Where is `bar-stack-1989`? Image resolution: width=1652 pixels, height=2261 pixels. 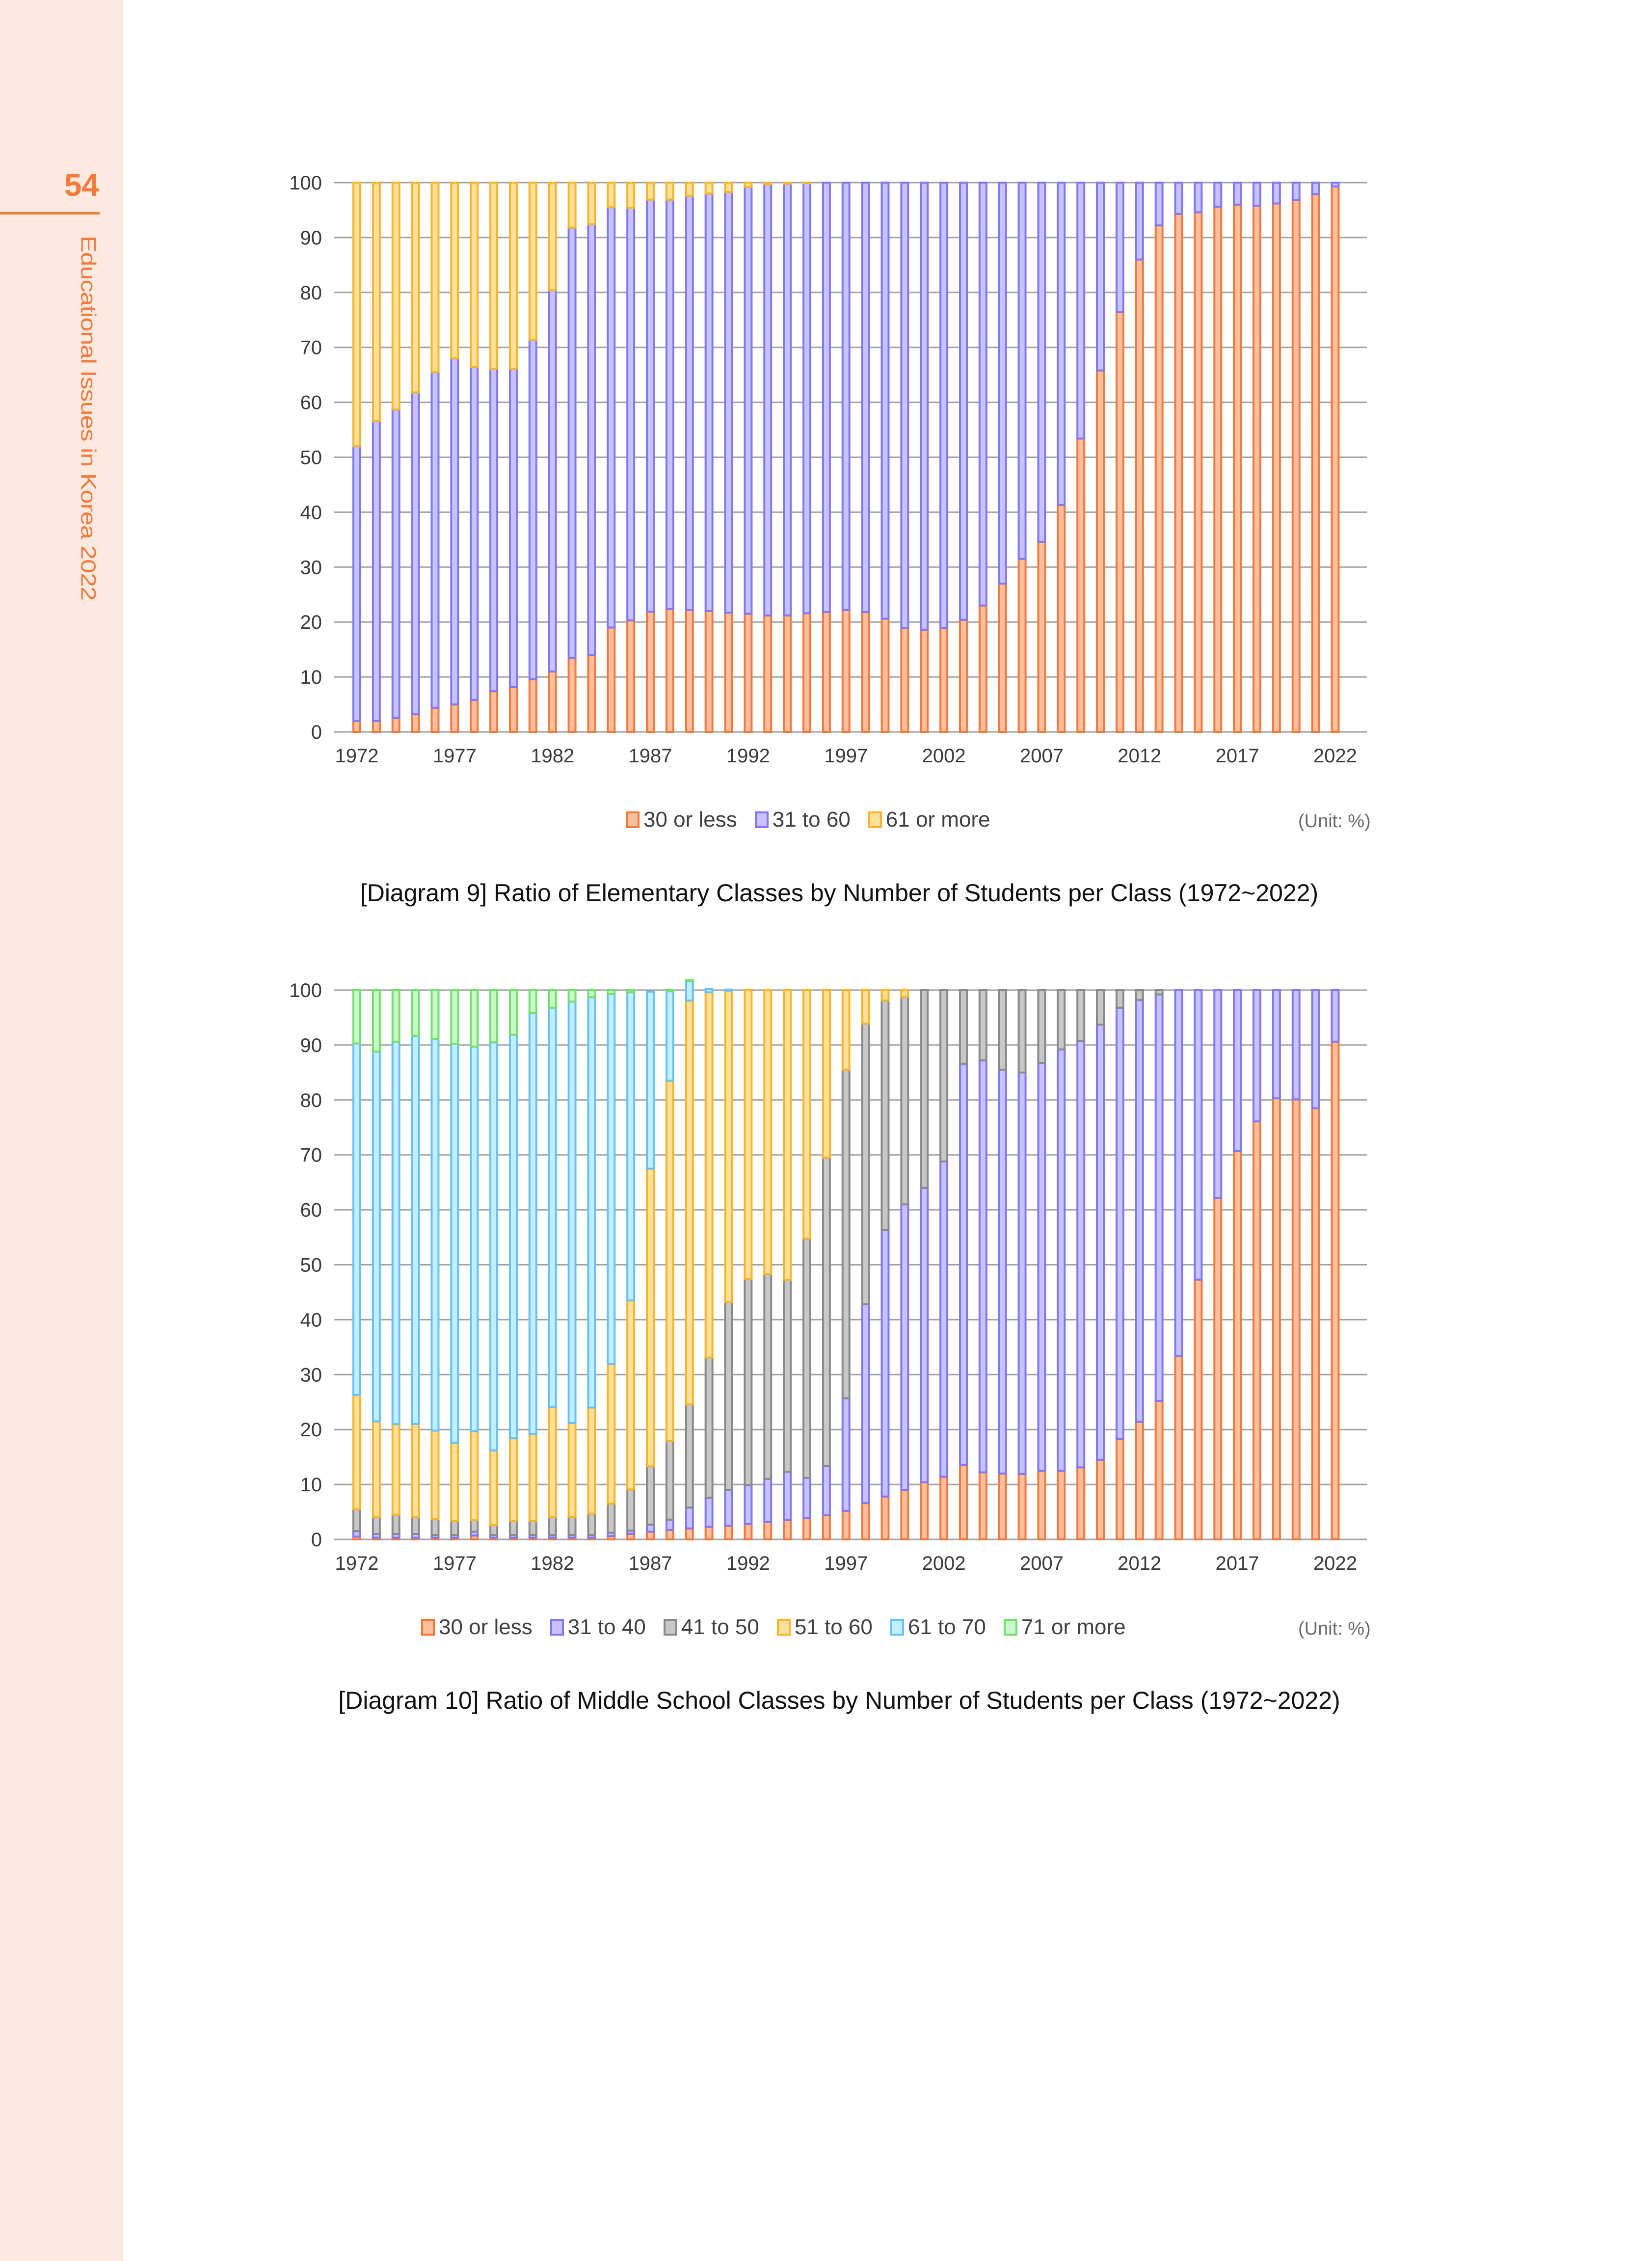 bar-stack-1989 is located at coordinates (689, 457).